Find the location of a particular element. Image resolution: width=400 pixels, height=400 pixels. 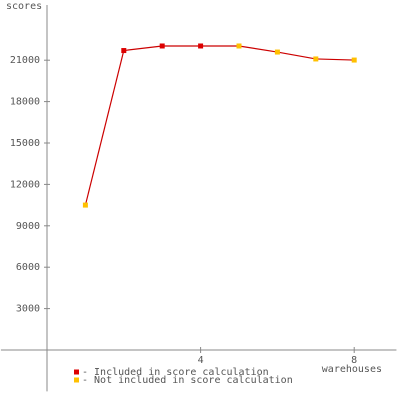

legend-label: - Included in score calculation is located at coordinates (175, 372).